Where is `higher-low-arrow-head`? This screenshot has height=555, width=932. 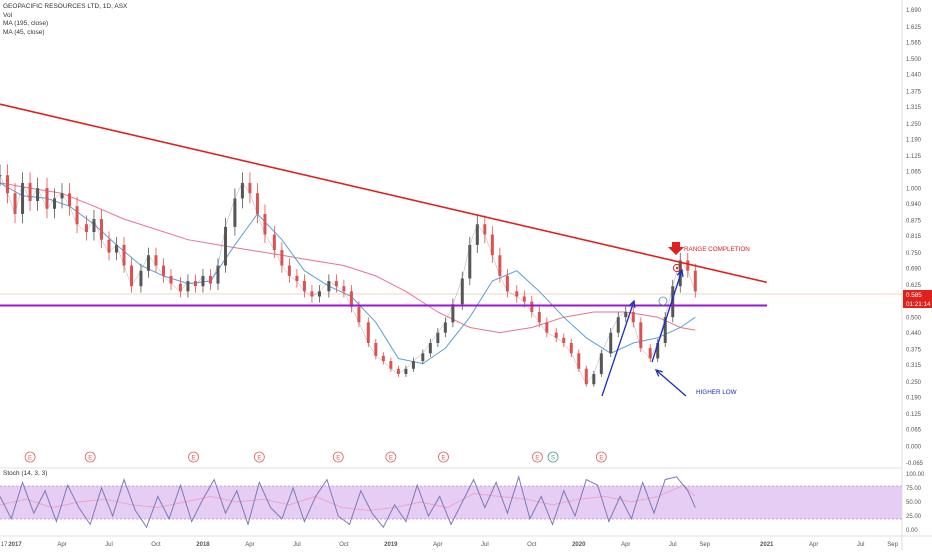 higher-low-arrow-head is located at coordinates (658, 373).